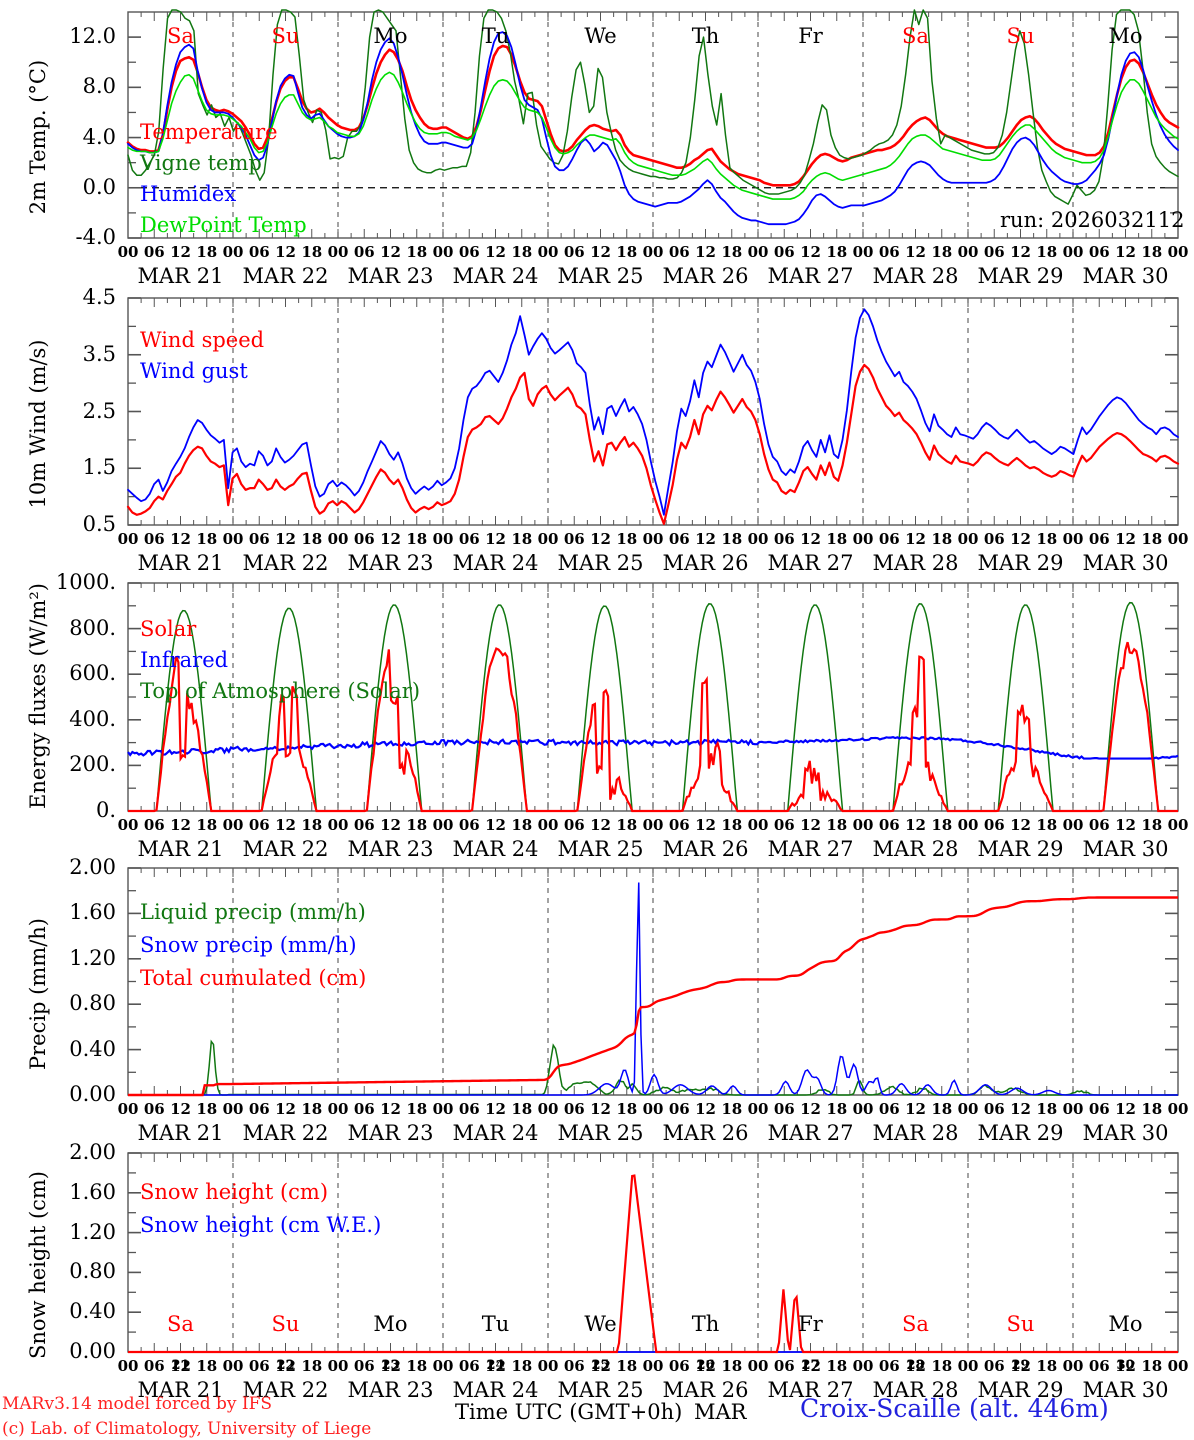 Image resolution: width=1194 pixels, height=1440 pixels. I want to click on legend-wind-gust: Wind gust, so click(194, 371).